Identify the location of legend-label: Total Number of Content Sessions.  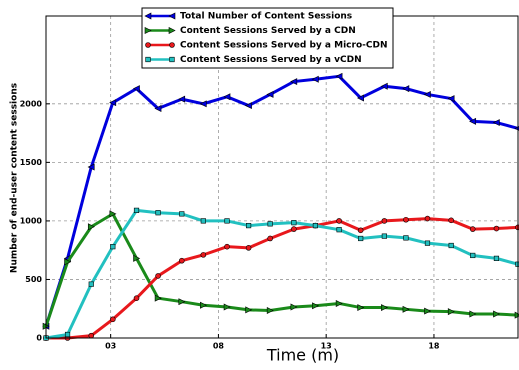
(266, 17).